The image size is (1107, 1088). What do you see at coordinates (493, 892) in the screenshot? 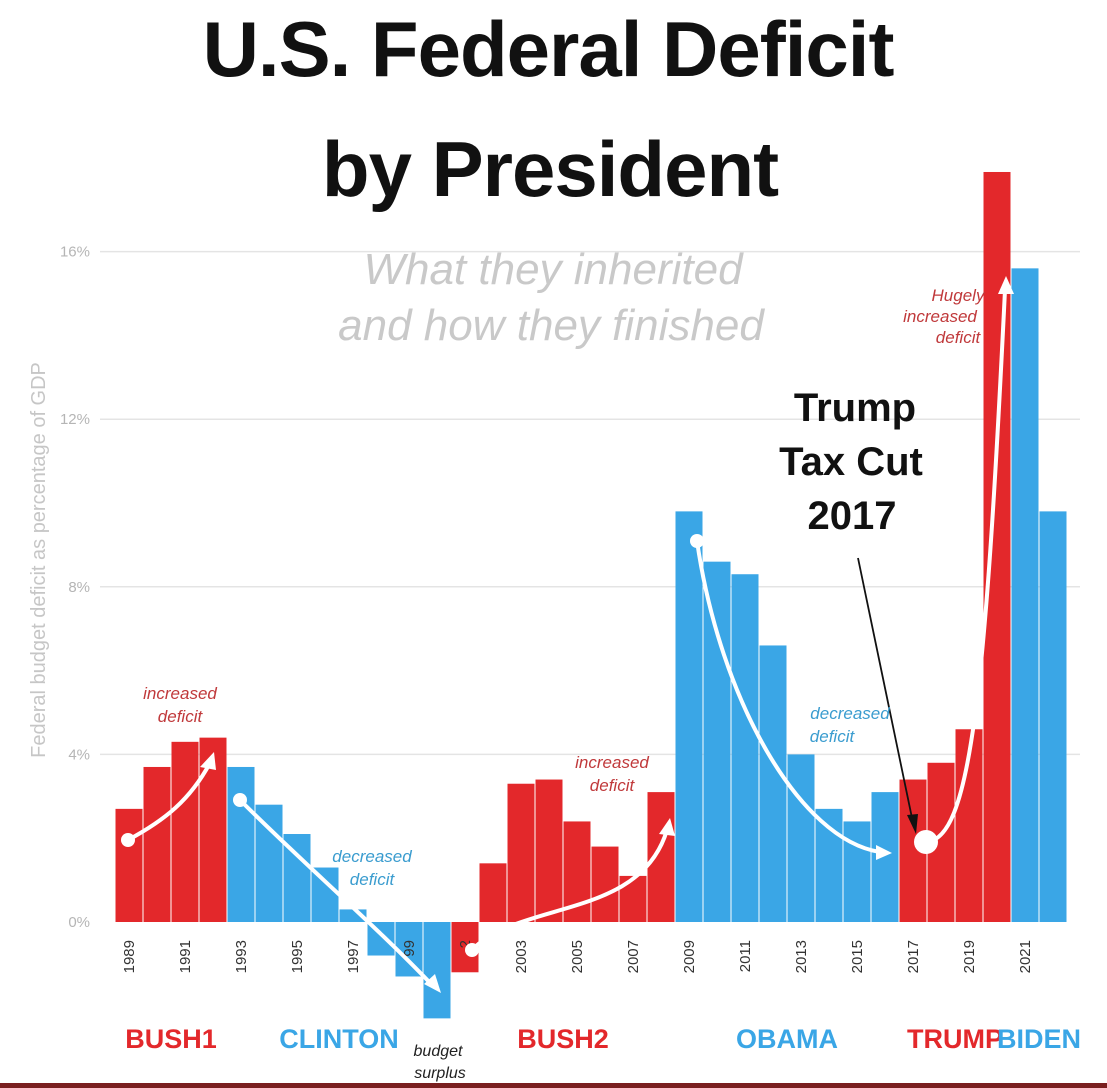
I see `bar-2002` at bounding box center [493, 892].